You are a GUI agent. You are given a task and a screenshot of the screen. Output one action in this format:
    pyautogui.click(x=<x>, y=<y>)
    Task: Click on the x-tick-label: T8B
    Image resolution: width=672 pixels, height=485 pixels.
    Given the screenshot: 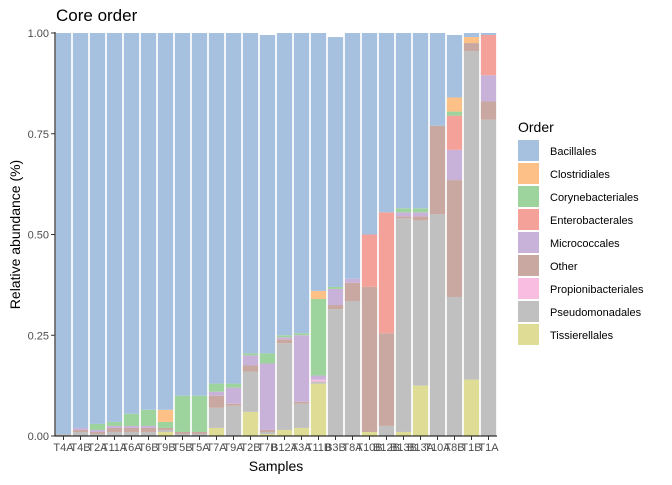 What is the action you would take?
    pyautogui.click(x=454, y=448)
    